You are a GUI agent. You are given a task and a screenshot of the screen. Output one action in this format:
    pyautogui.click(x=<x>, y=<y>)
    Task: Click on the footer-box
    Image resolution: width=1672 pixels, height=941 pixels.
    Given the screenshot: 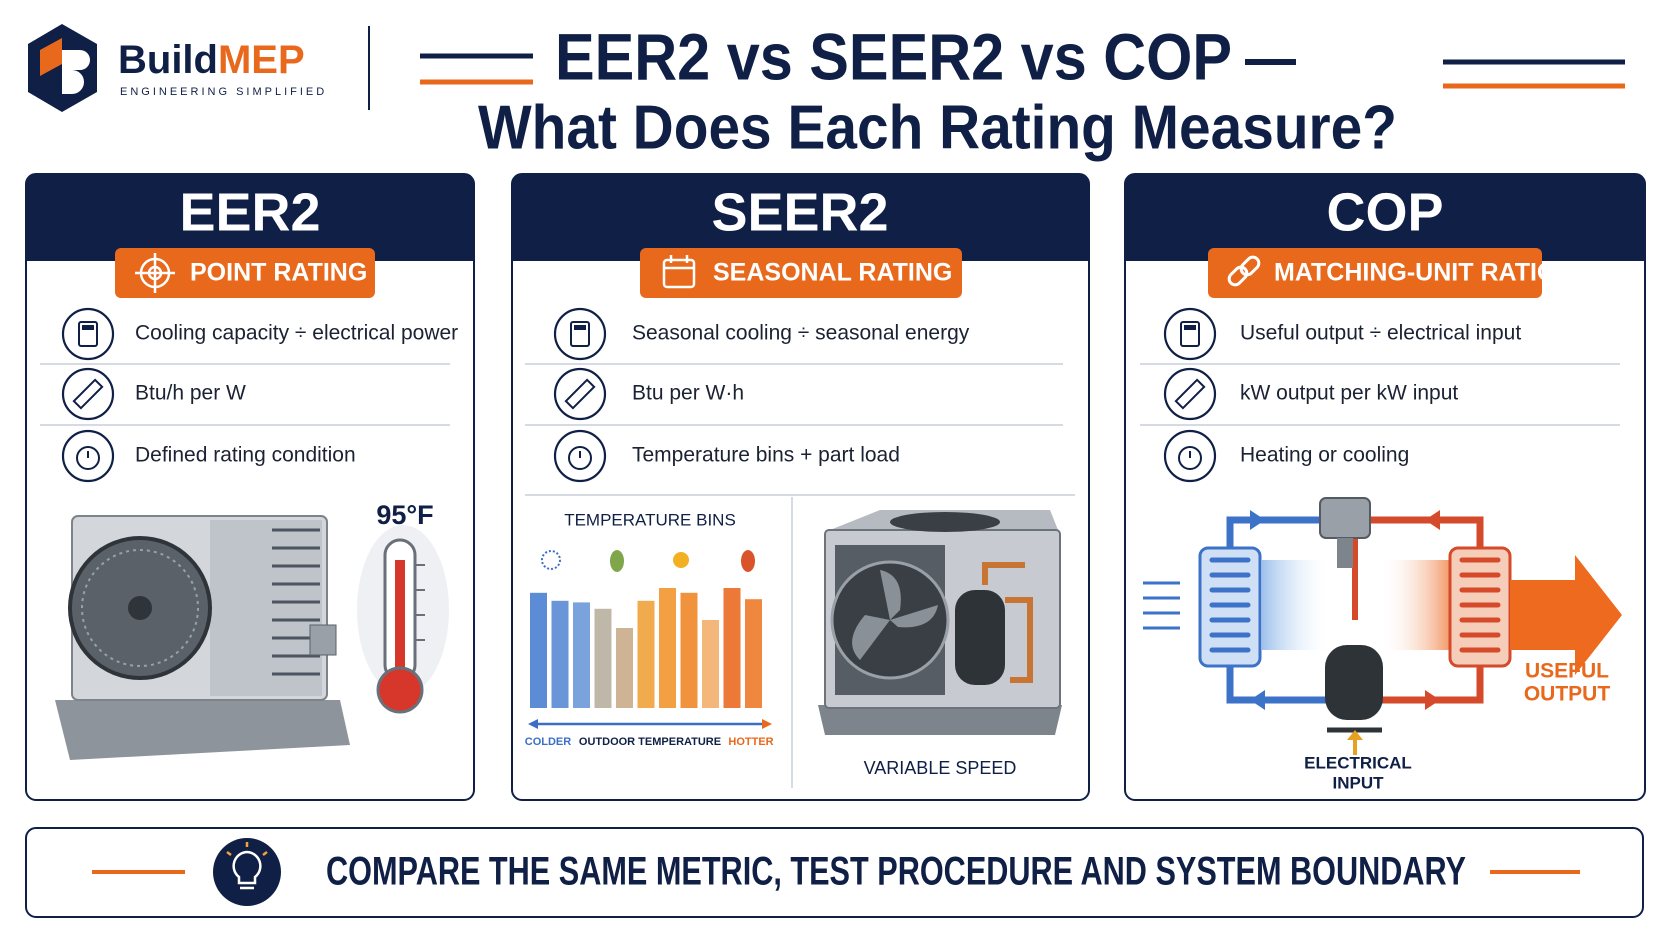 What is the action you would take?
    pyautogui.click(x=834, y=872)
    